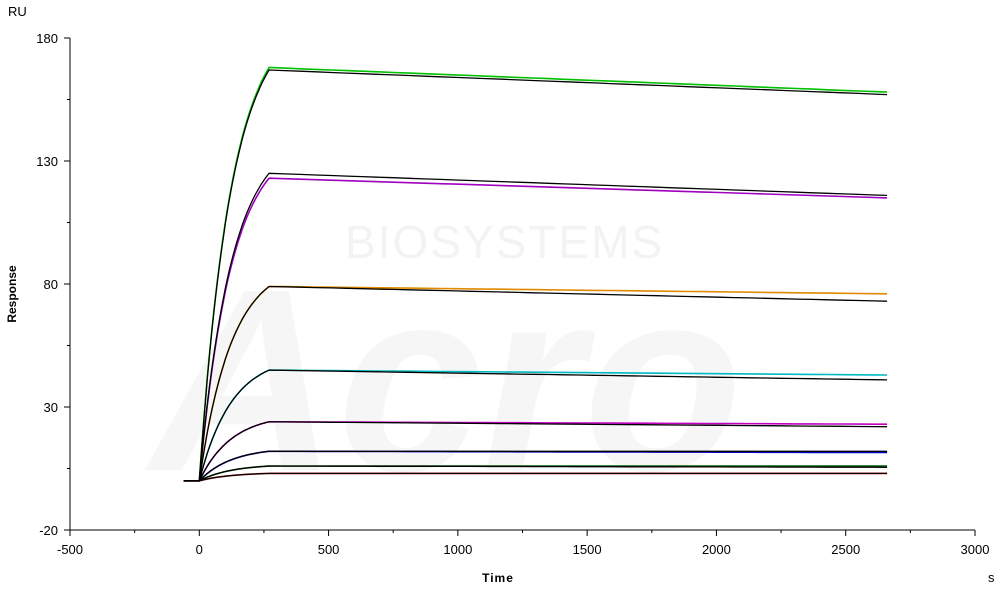 The height and width of the screenshot is (589, 1000). Describe the element at coordinates (716, 549) in the screenshot. I see `x-tick-label: 2000` at that location.